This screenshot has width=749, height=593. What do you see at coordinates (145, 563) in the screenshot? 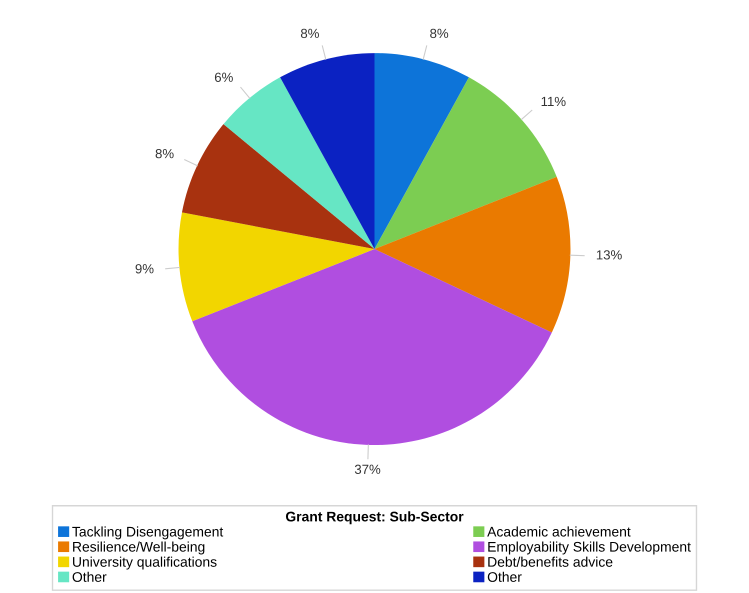
I see `legend-label: University qualifications` at bounding box center [145, 563].